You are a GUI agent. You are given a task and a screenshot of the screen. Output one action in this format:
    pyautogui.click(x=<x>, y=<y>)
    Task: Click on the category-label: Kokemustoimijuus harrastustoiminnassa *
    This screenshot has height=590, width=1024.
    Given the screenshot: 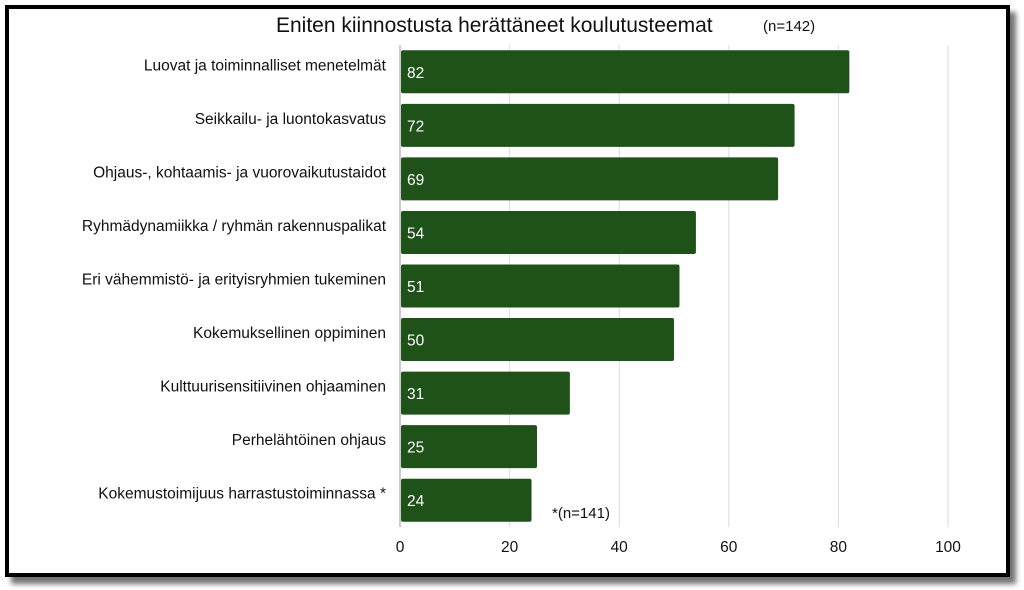 What is the action you would take?
    pyautogui.click(x=242, y=494)
    